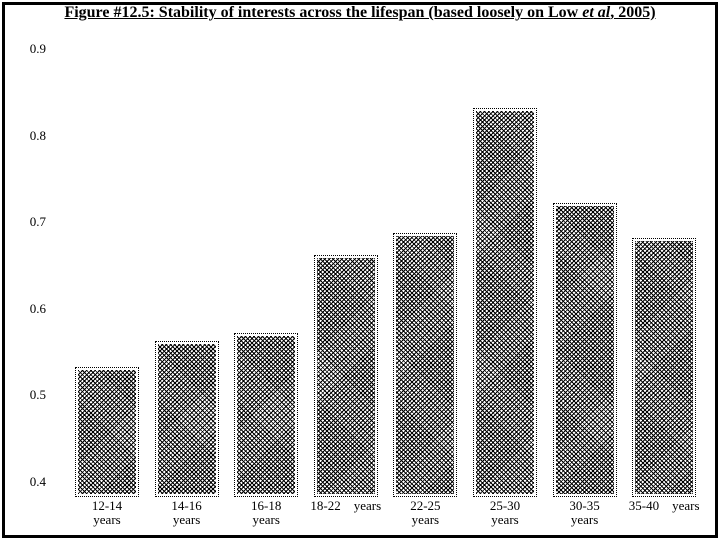 This screenshot has height=540, width=720. I want to click on bar-14-16-years, so click(186, 419).